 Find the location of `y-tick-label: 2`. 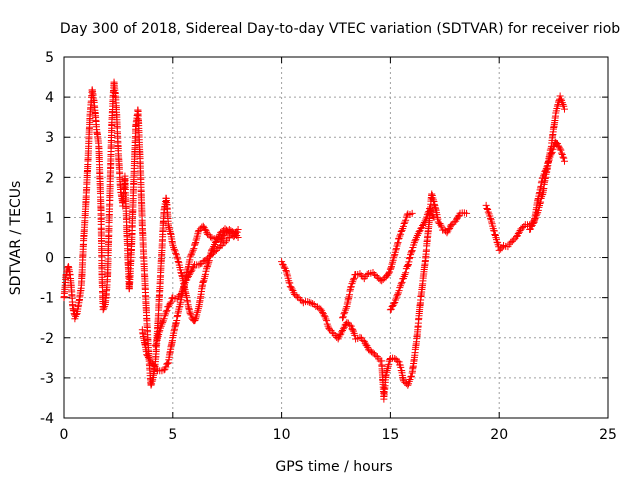

y-tick-label: 2 is located at coordinates (49, 178).